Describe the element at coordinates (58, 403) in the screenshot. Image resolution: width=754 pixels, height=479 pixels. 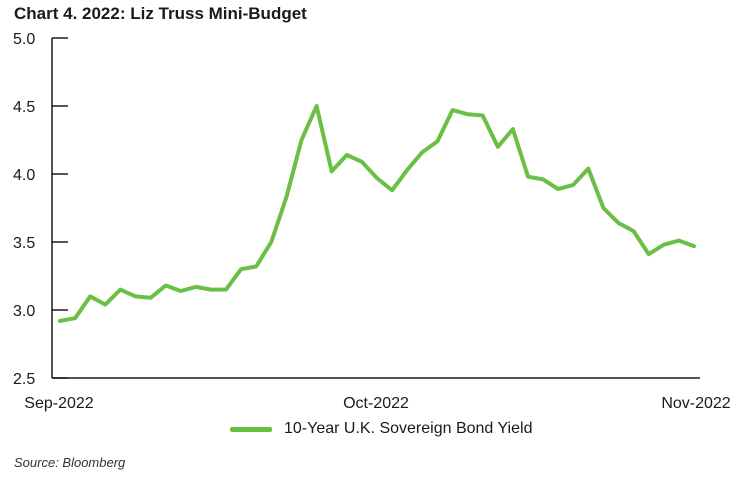
I see `x-tick-label: Sep-2022` at that location.